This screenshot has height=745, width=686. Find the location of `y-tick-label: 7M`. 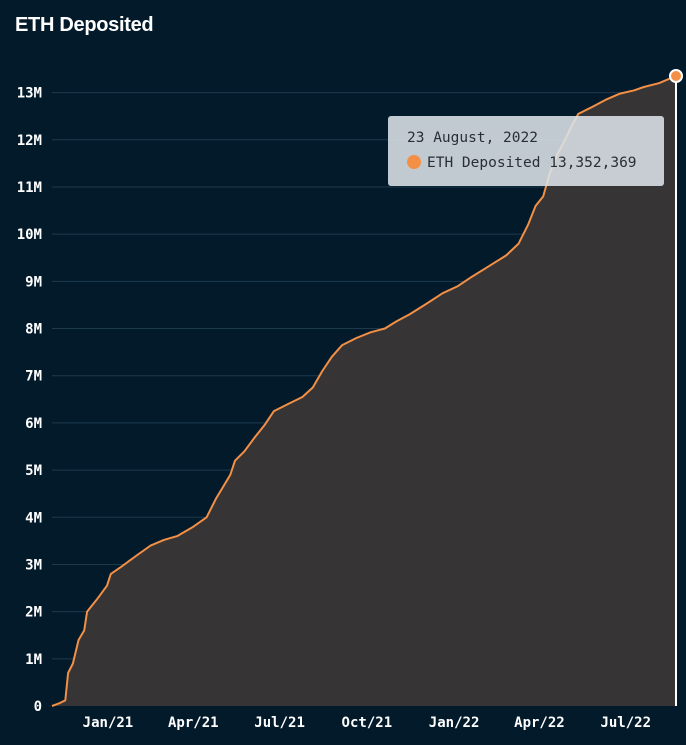

y-tick-label: 7M is located at coordinates (33, 377).